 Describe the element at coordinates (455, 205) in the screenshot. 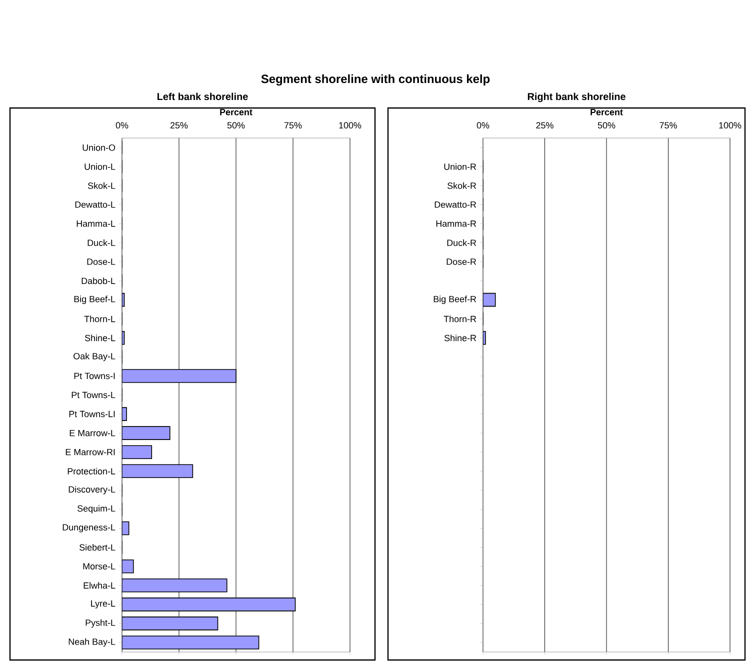

I see `y-tick-label: Dewatto-R` at that location.